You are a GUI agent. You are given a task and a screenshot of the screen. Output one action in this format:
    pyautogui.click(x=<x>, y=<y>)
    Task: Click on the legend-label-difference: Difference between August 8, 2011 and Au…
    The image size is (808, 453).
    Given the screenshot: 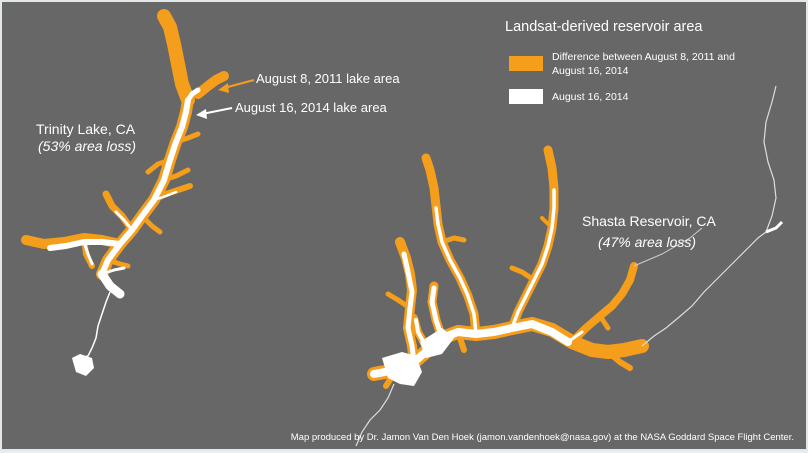 What is the action you would take?
    pyautogui.click(x=643, y=64)
    